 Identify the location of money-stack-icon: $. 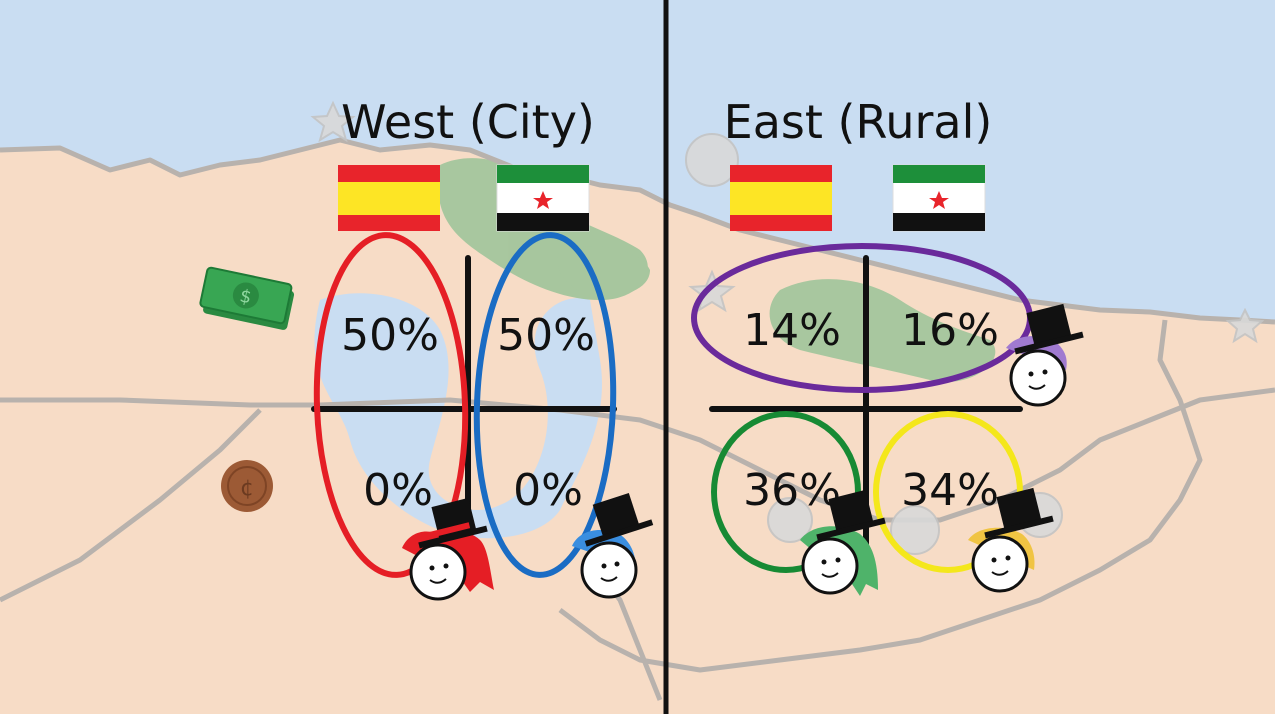
(247, 298).